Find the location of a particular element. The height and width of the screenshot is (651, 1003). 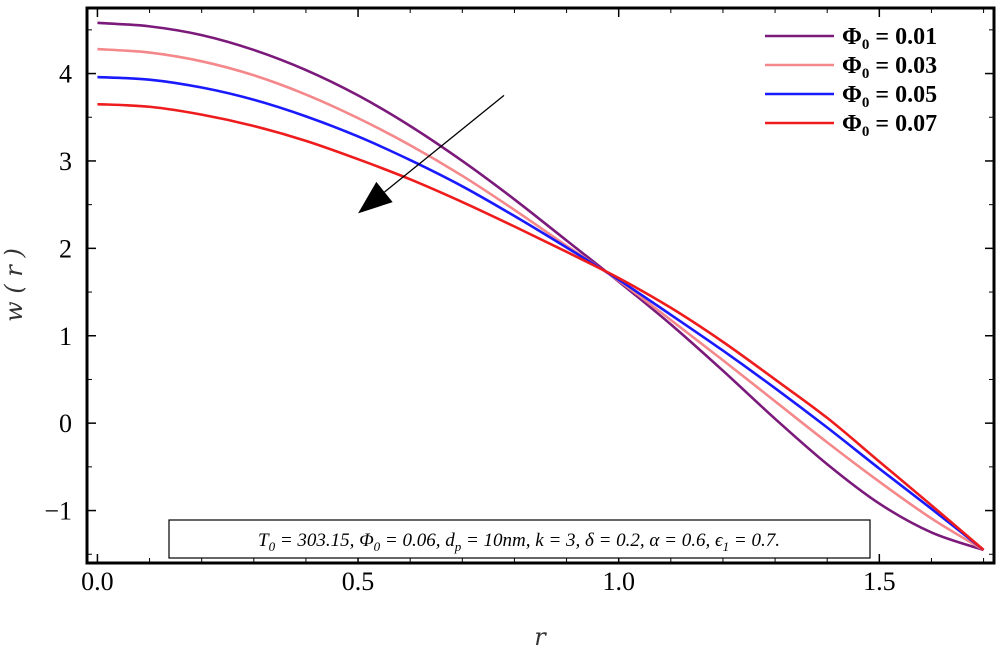

y-tick-label: −1 is located at coordinates (58, 511).